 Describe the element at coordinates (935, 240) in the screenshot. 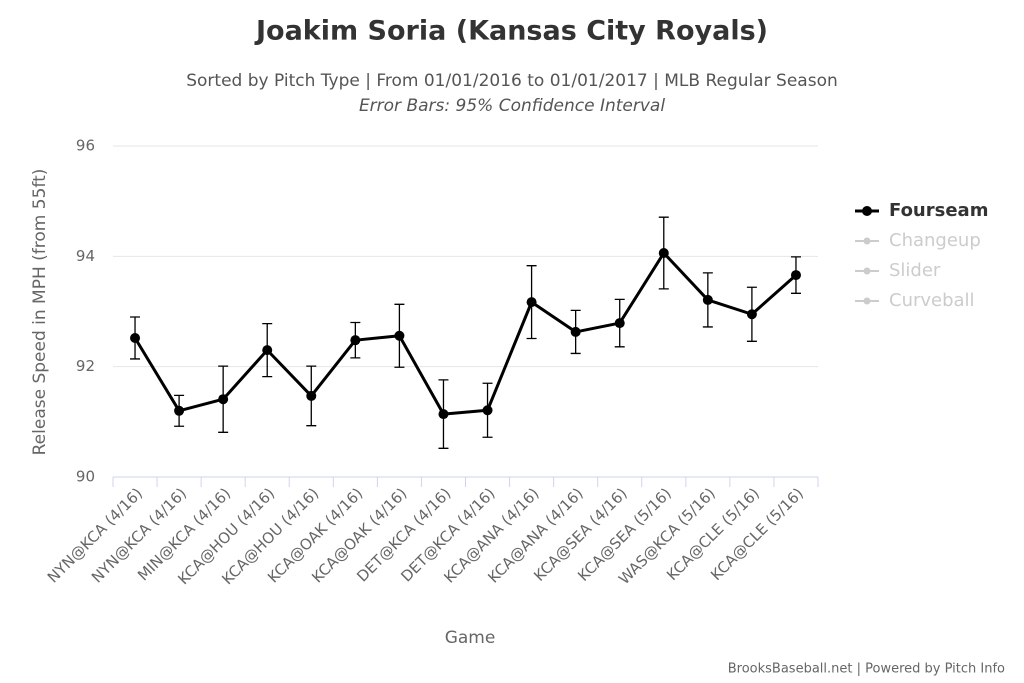

I see `legend-label: Changeup` at that location.